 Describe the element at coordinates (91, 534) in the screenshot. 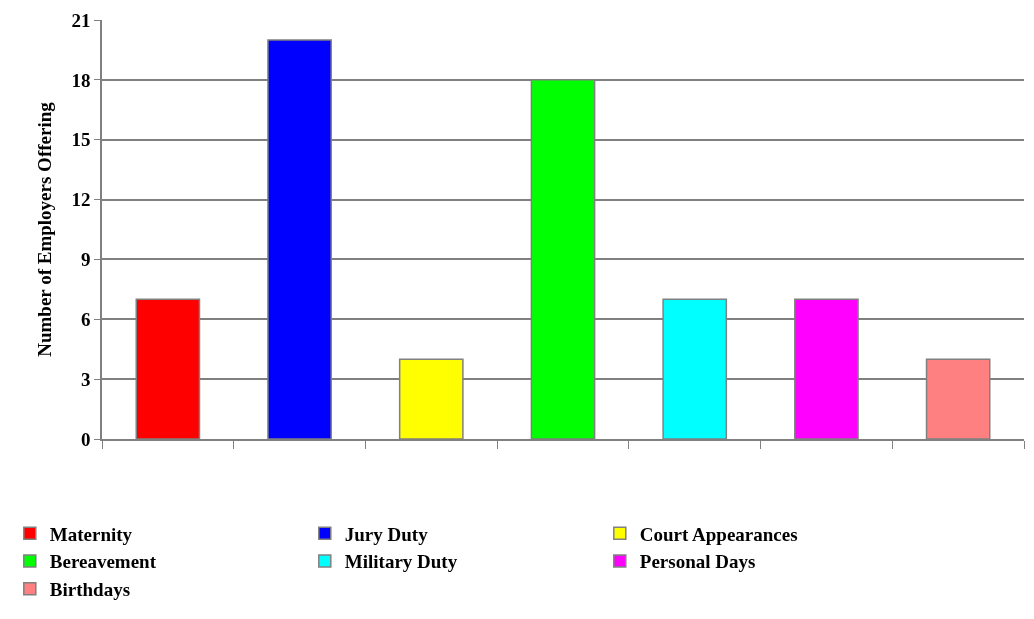

I see `legend-label: Maternity` at that location.